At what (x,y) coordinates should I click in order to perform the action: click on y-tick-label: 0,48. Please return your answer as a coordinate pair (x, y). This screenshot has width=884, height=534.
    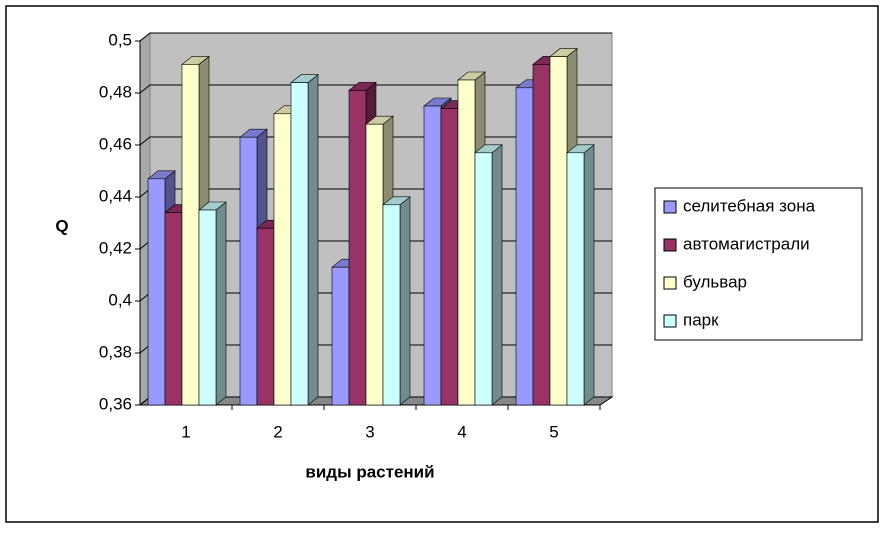
    Looking at the image, I should click on (115, 91).